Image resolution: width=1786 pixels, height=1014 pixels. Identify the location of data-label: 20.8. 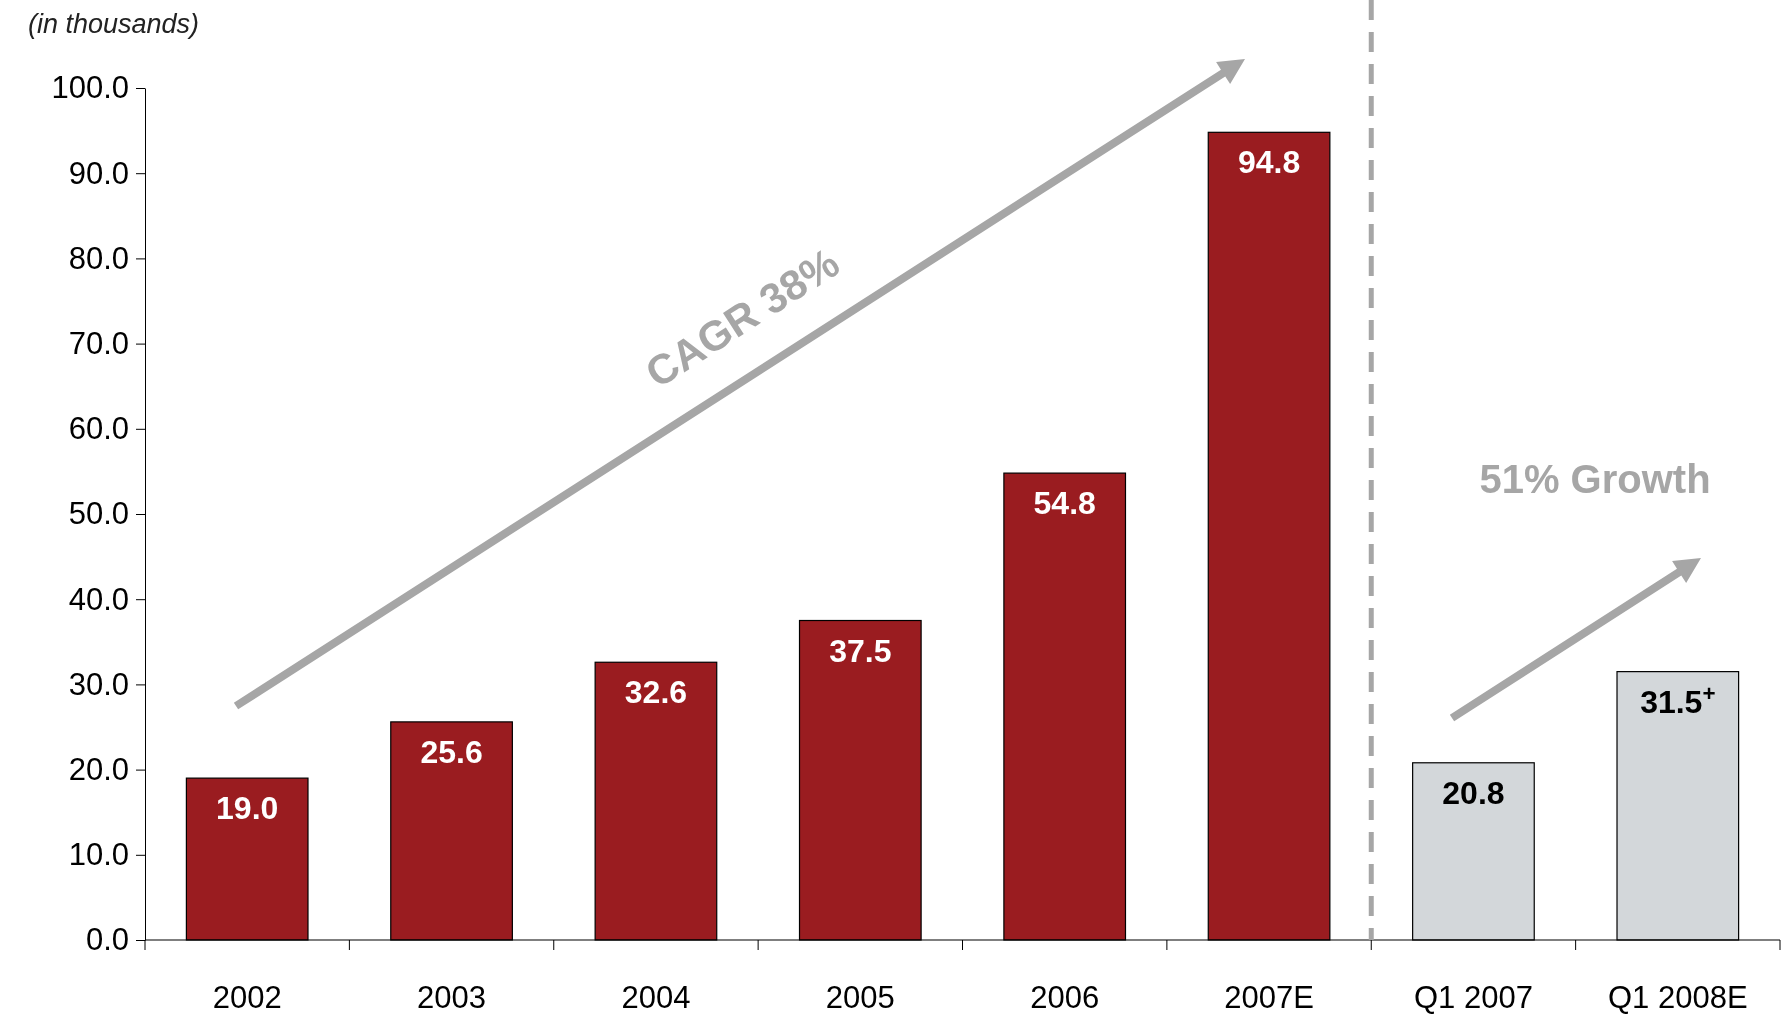
(1473, 792).